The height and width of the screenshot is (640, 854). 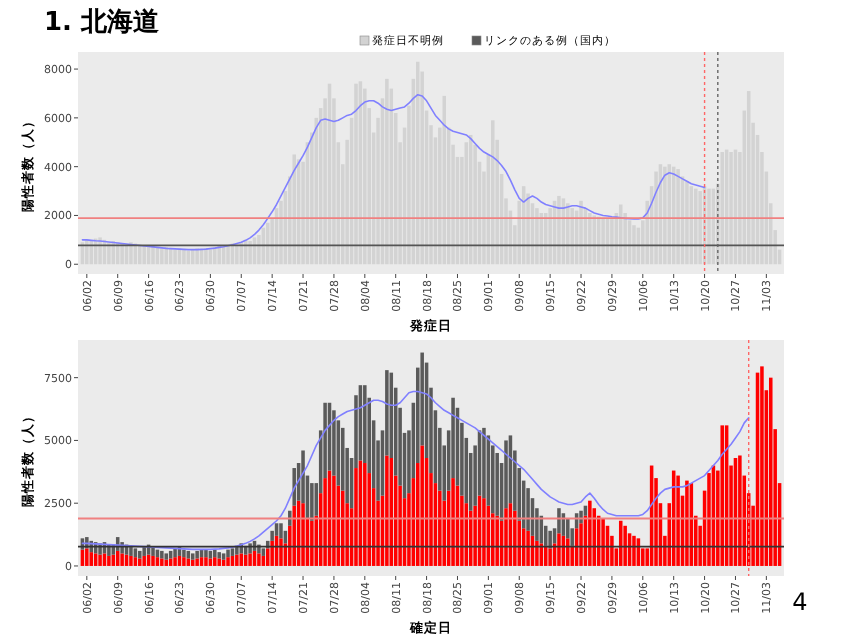 I want to click on text: 4, so click(x=800, y=602).